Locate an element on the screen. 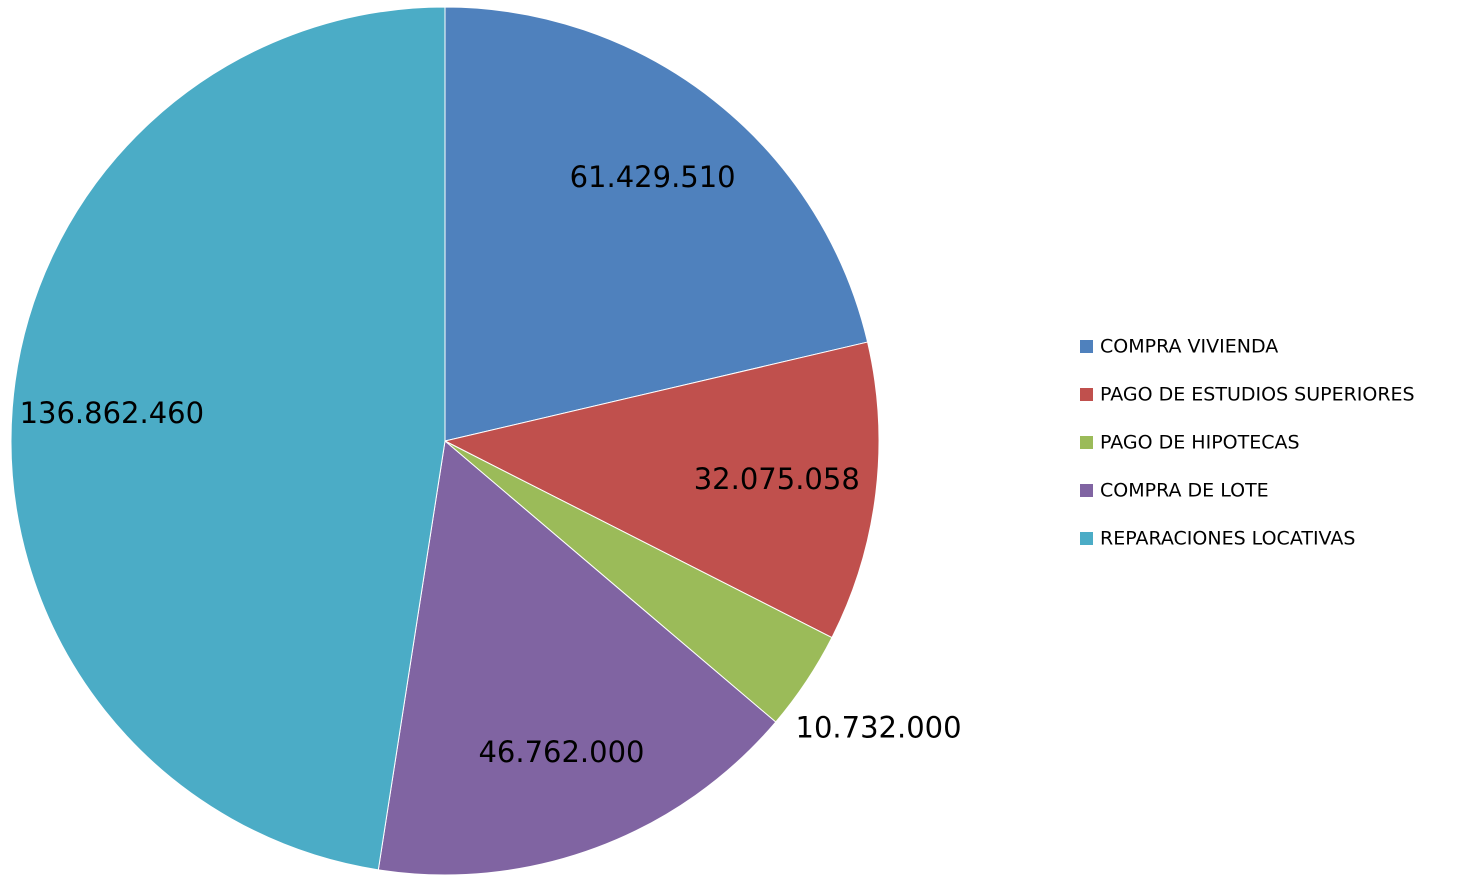 The height and width of the screenshot is (876, 1471). legend-label: COMPRA DE LOTE is located at coordinates (1184, 491).